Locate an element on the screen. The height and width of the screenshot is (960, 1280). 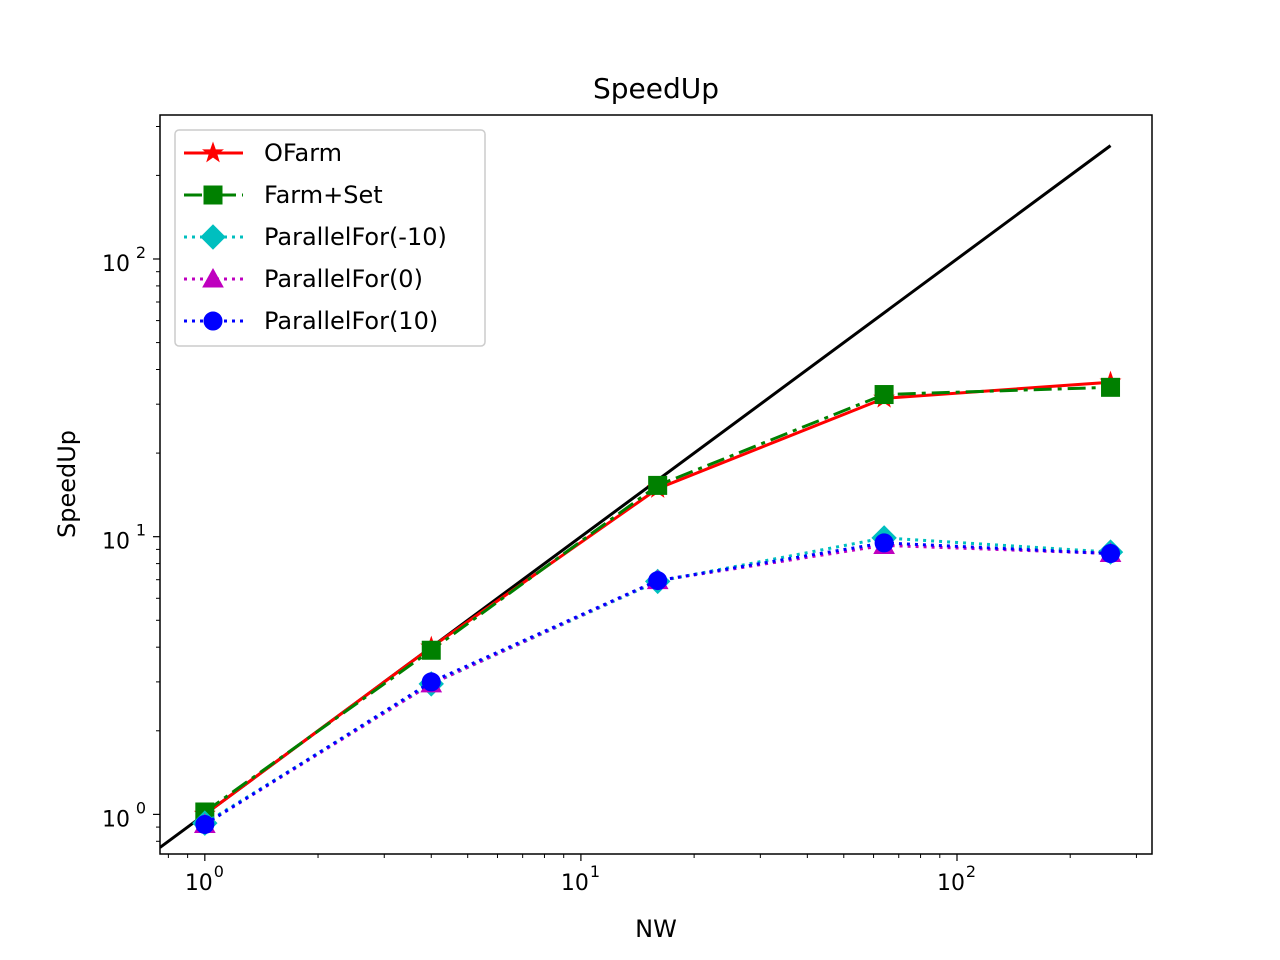
x-tick-exponent: 0 is located at coordinates (219, 871).